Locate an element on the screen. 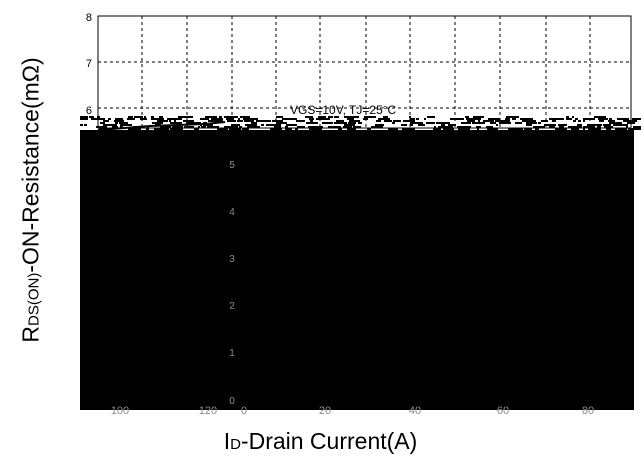 The height and width of the screenshot is (466, 641). x-tick-label-dark: 60 is located at coordinates (503, 411).